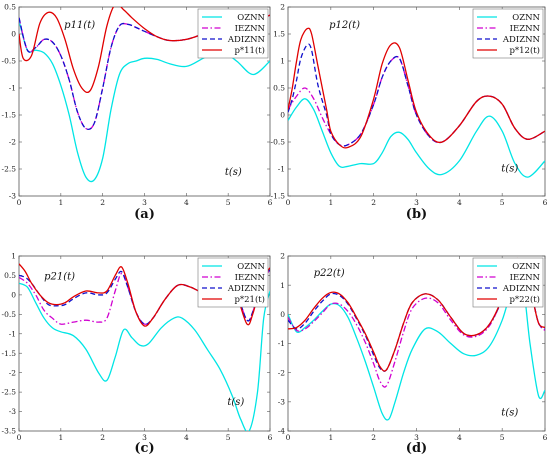 This screenshot has width=550, height=465. Describe the element at coordinates (416, 327) in the screenshot. I see `series-line-ieznn` at that location.